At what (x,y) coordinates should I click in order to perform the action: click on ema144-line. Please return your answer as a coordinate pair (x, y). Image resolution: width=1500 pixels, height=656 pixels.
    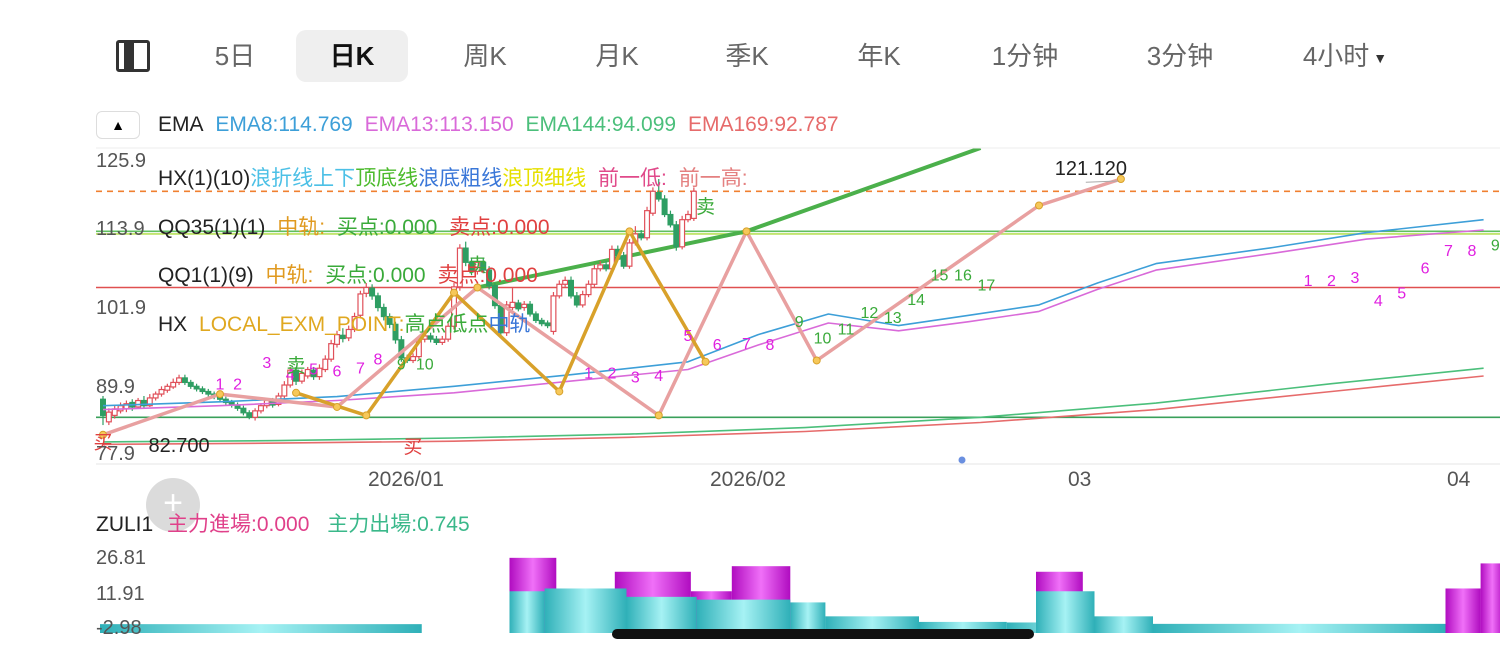
    Looking at the image, I should click on (793, 405).